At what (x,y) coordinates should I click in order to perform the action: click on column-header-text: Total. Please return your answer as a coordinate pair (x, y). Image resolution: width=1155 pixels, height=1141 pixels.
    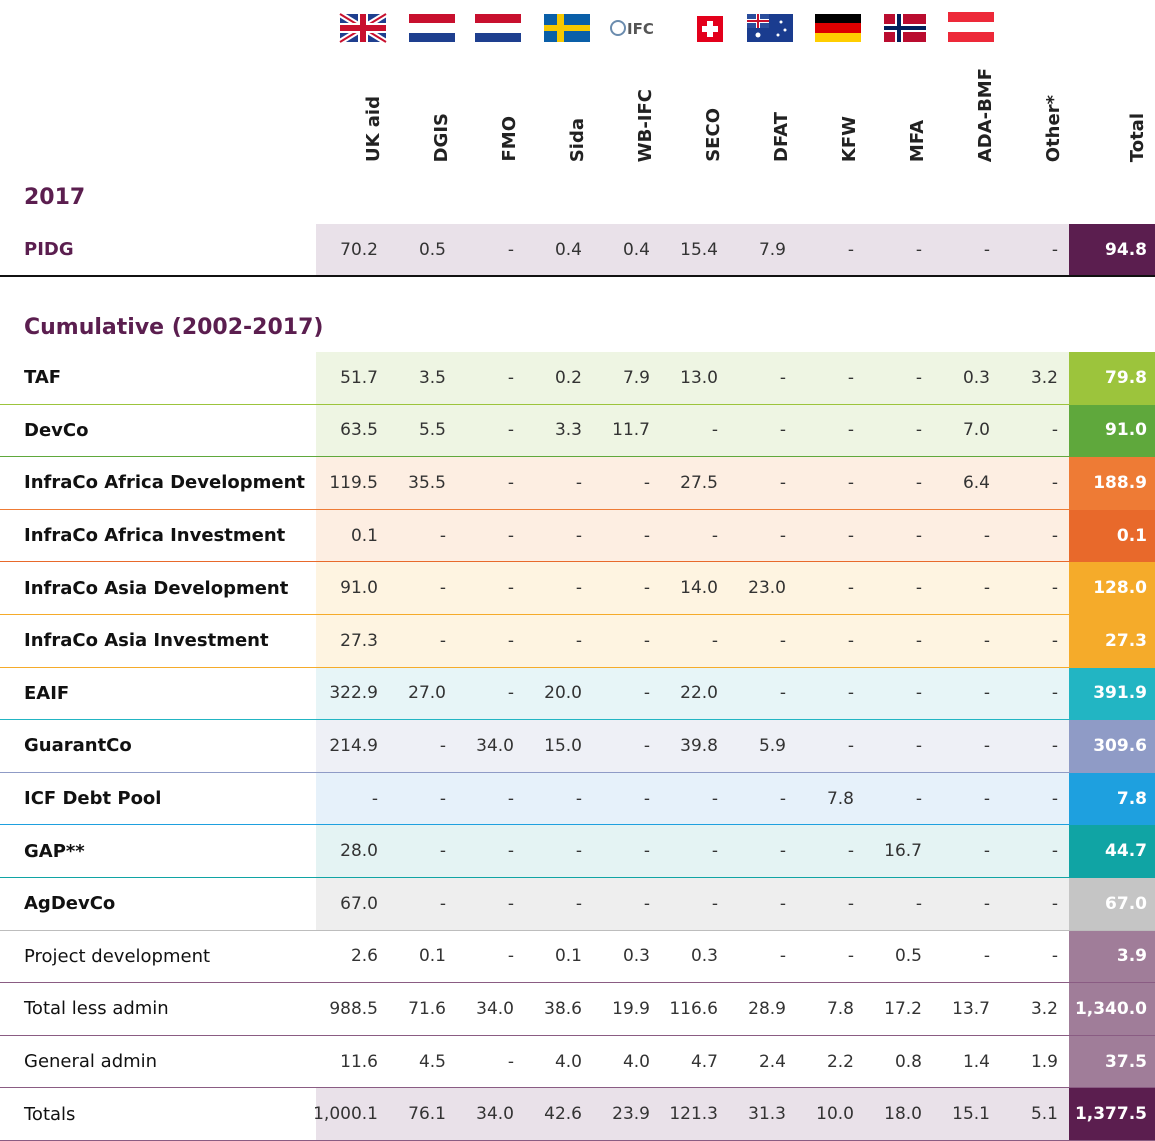
    Looking at the image, I should click on (1137, 137).